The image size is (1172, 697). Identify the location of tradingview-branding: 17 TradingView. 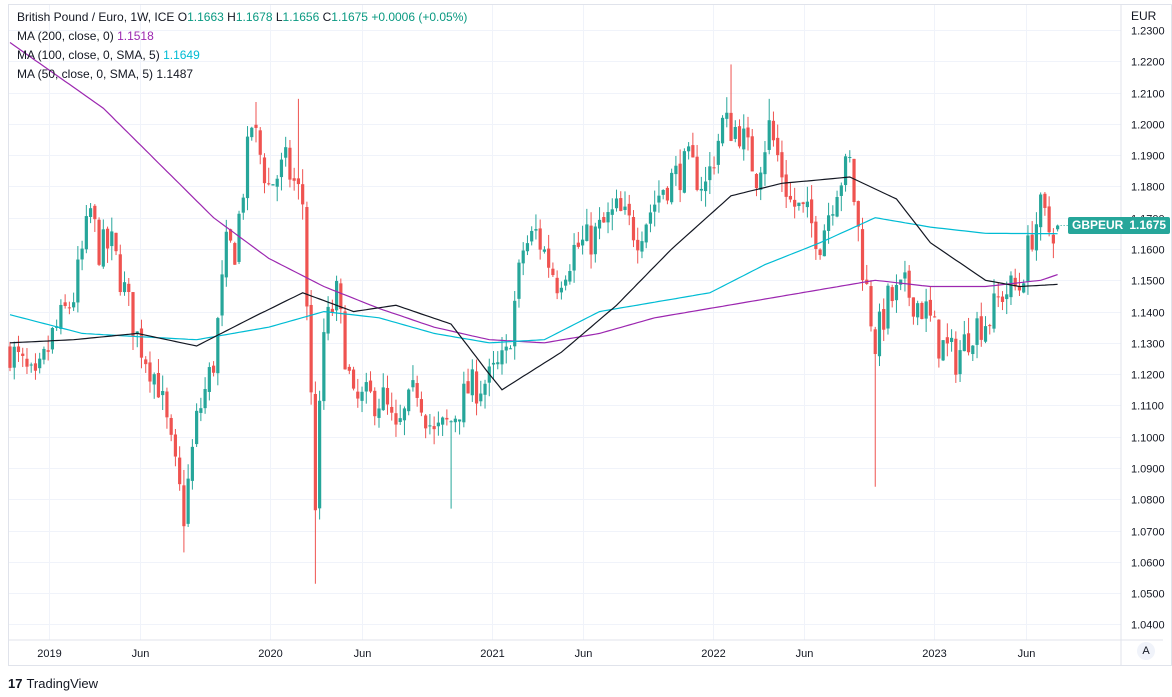
(53, 683).